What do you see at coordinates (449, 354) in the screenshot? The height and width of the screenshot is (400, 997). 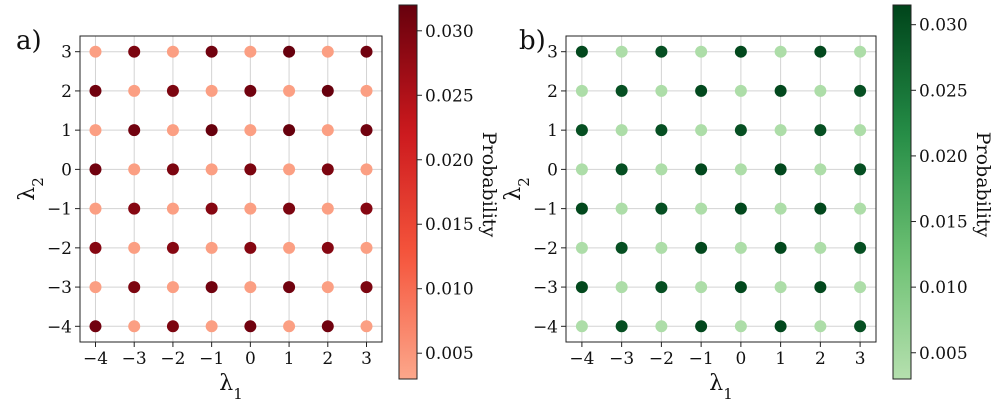 I see `colorbar-tick-label: 0.005` at bounding box center [449, 354].